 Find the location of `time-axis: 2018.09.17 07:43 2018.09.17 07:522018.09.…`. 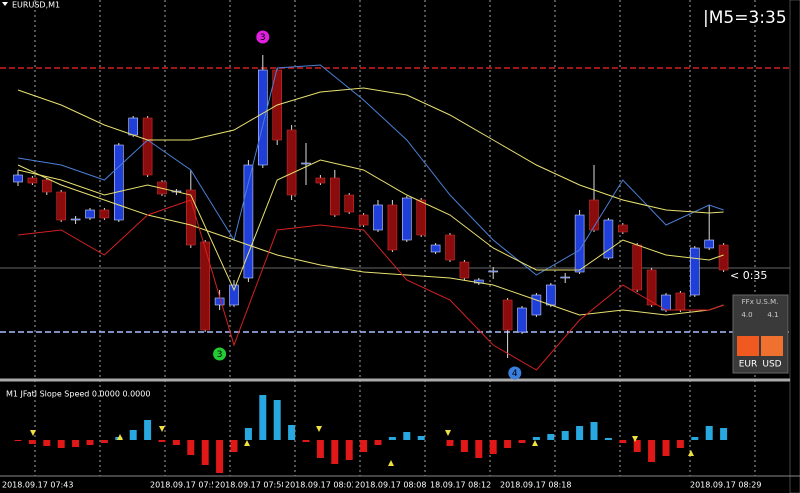

time-axis: 2018.09.17 07:43 2018.09.17 07:522018.09.… is located at coordinates (381, 484).